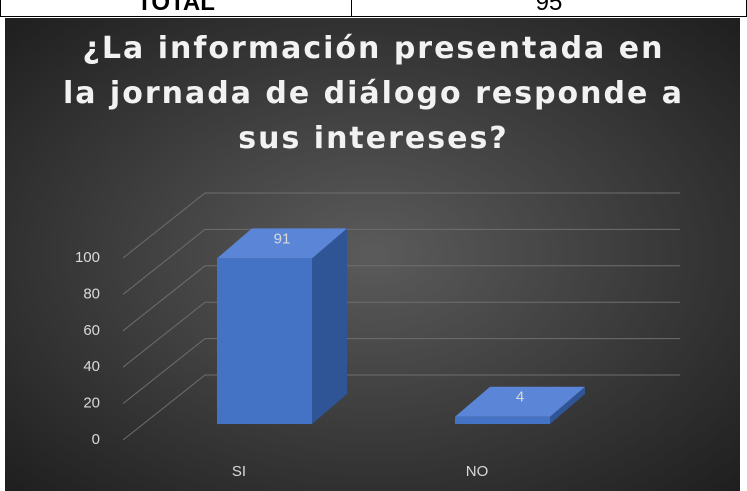  I want to click on y-tick-label: 40, so click(91, 366).